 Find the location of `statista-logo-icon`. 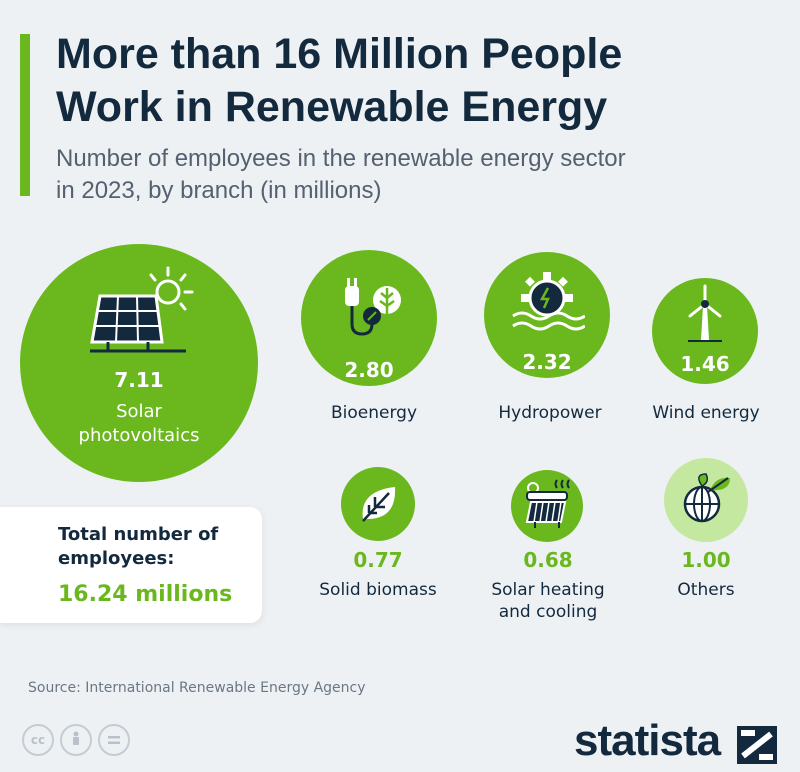

statista-logo-icon is located at coordinates (757, 745).